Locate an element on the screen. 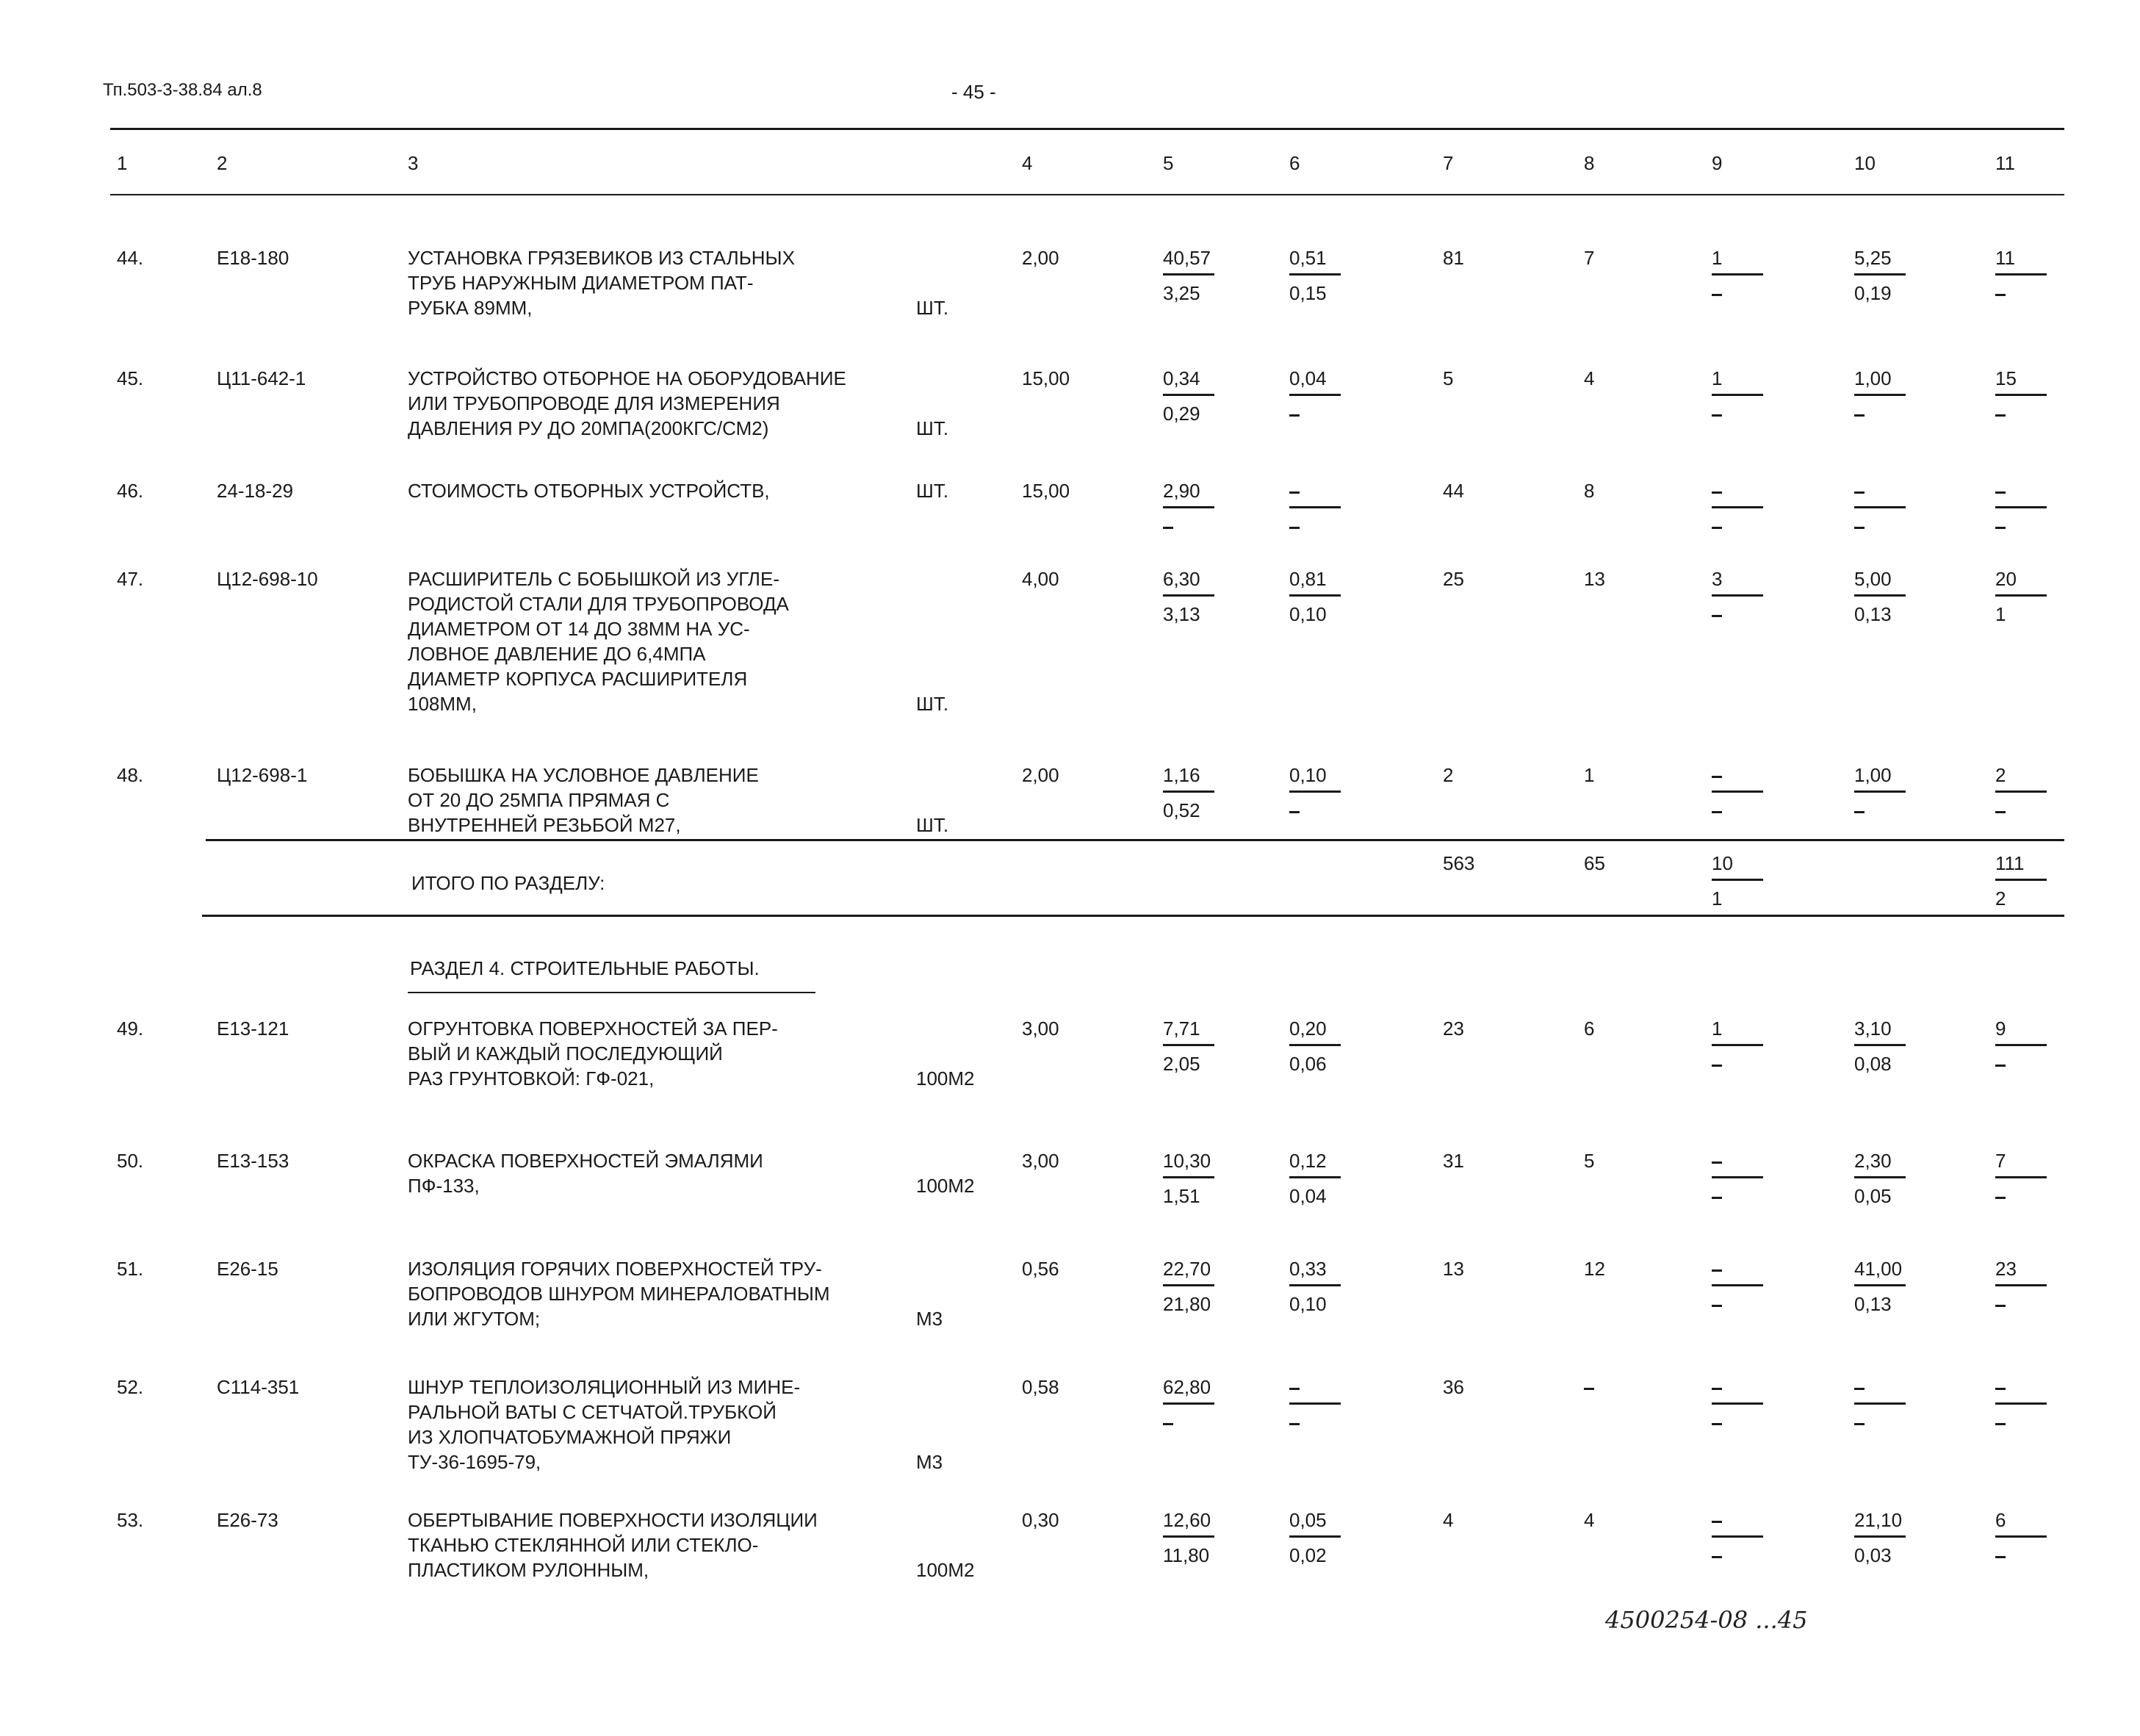 The width and height of the screenshot is (2140, 1736). description-line: РАЗ ГРУНТОВКОЙ: ГФ-021, is located at coordinates (531, 1078).